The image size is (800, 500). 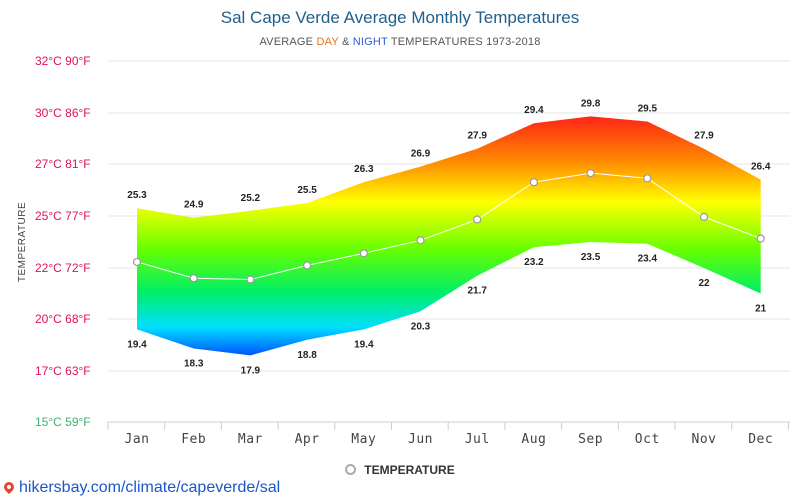 What do you see at coordinates (421, 326) in the screenshot?
I see `night-value-label: 20.3` at bounding box center [421, 326].